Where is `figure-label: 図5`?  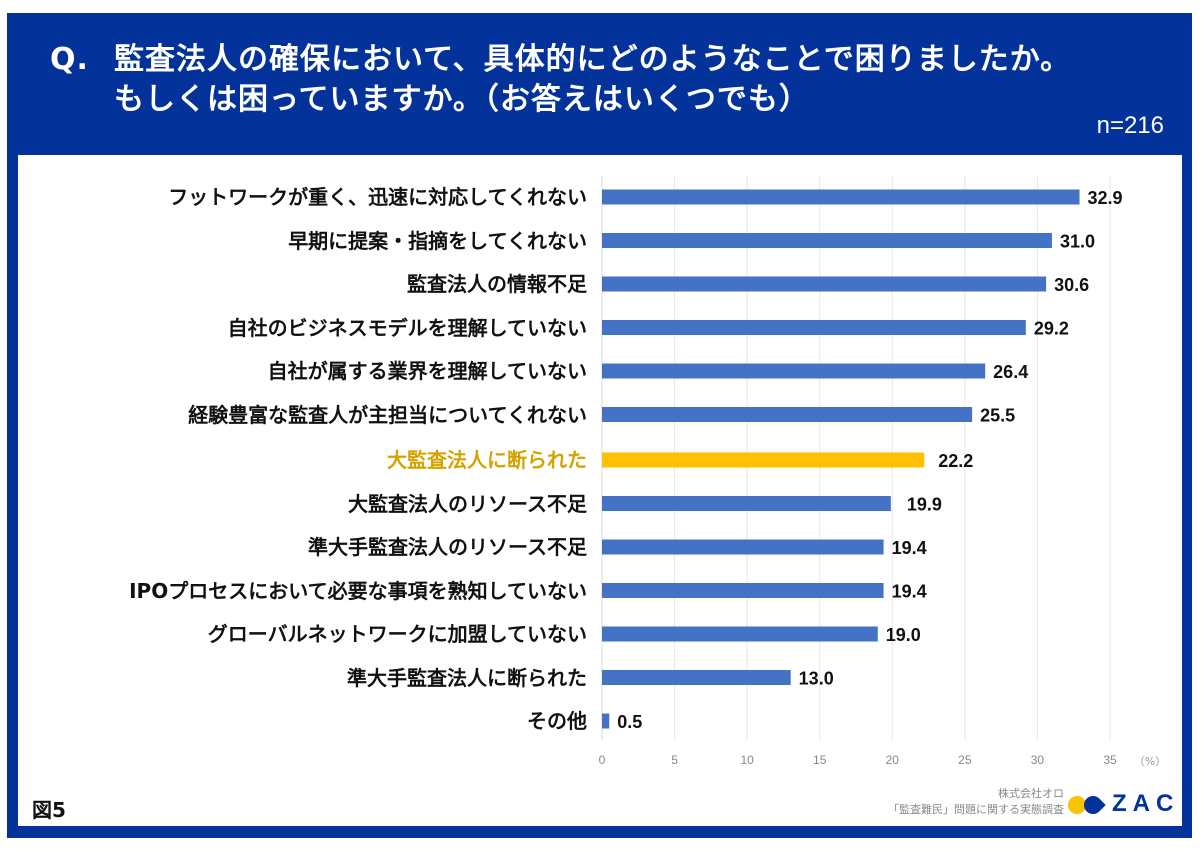 figure-label: 図5 is located at coordinates (49, 810).